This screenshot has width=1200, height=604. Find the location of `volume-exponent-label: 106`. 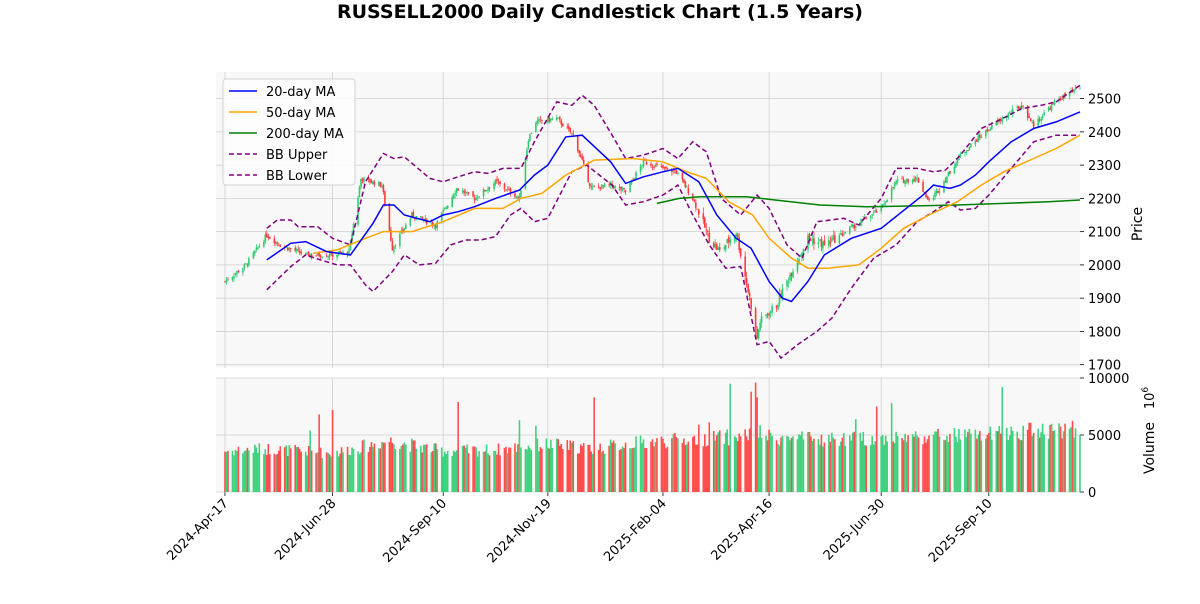

volume-exponent-label: 106 is located at coordinates (1149, 398).